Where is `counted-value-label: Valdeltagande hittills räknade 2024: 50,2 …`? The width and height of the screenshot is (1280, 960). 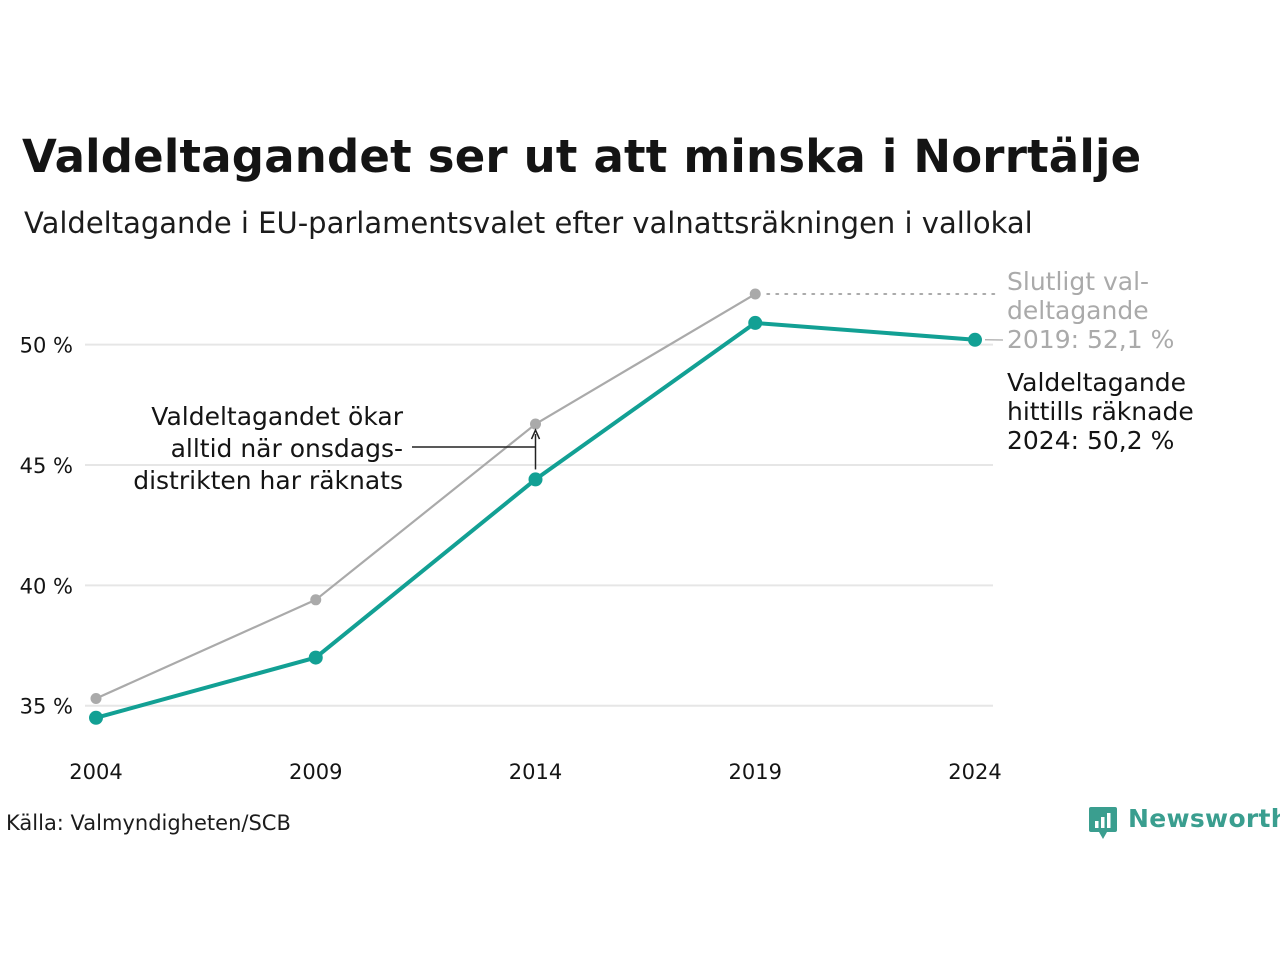
counted-value-label: Valdeltagande hittills räknade 2024: 50,2 … is located at coordinates (1100, 411).